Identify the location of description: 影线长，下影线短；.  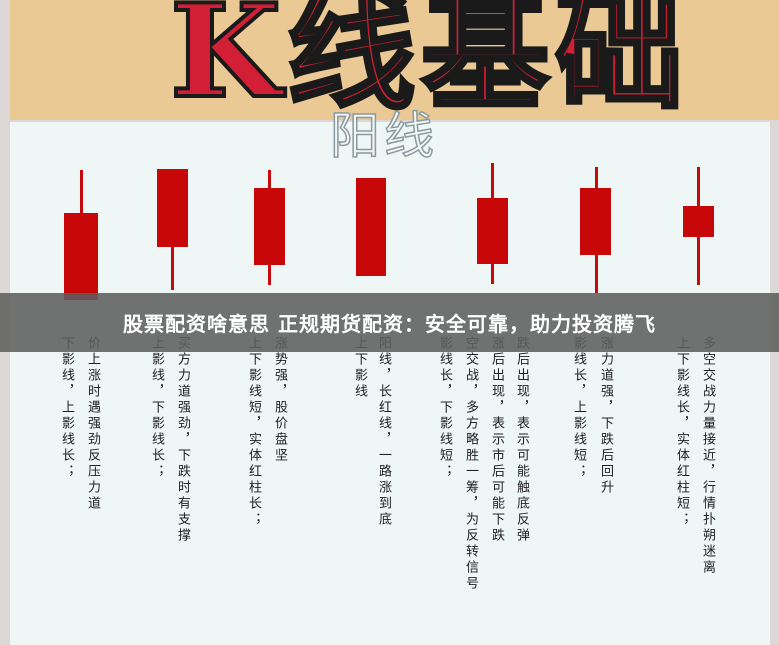
(444, 408).